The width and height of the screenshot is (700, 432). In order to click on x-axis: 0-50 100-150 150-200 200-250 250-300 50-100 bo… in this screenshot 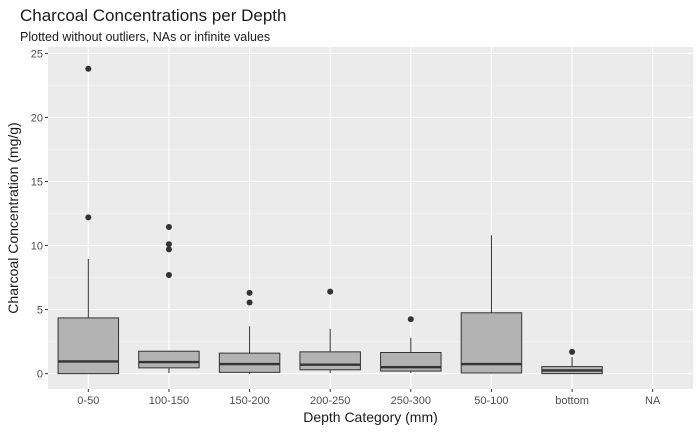, I will do `click(369, 398)`.